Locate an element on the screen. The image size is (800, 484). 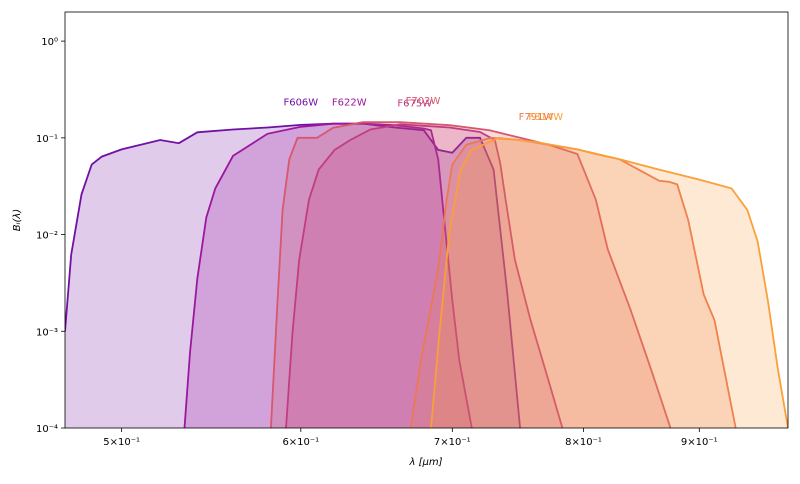
y-tick-label: 10⁻⁴ is located at coordinates (47, 429).